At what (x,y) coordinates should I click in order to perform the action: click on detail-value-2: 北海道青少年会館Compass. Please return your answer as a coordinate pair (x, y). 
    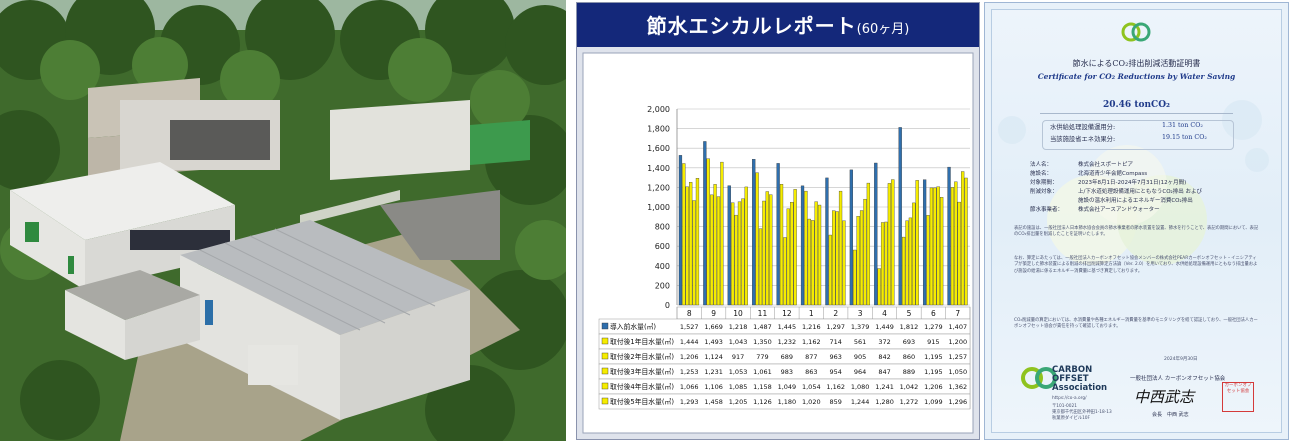
    Looking at the image, I should click on (1113, 174).